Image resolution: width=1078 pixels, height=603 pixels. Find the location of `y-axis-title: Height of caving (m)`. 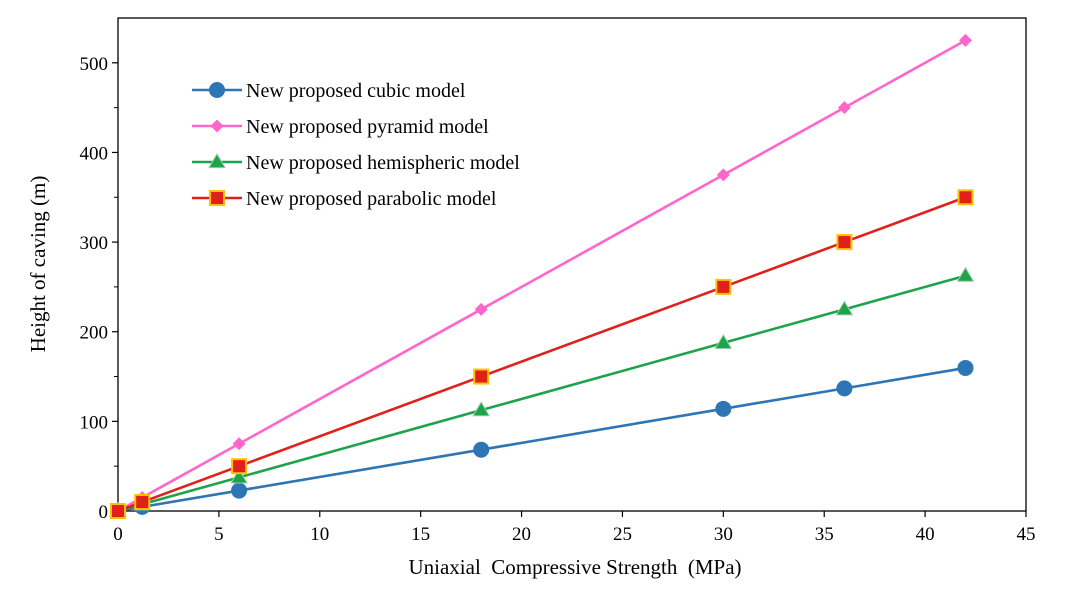

y-axis-title: Height of caving (m) is located at coordinates (38, 264).